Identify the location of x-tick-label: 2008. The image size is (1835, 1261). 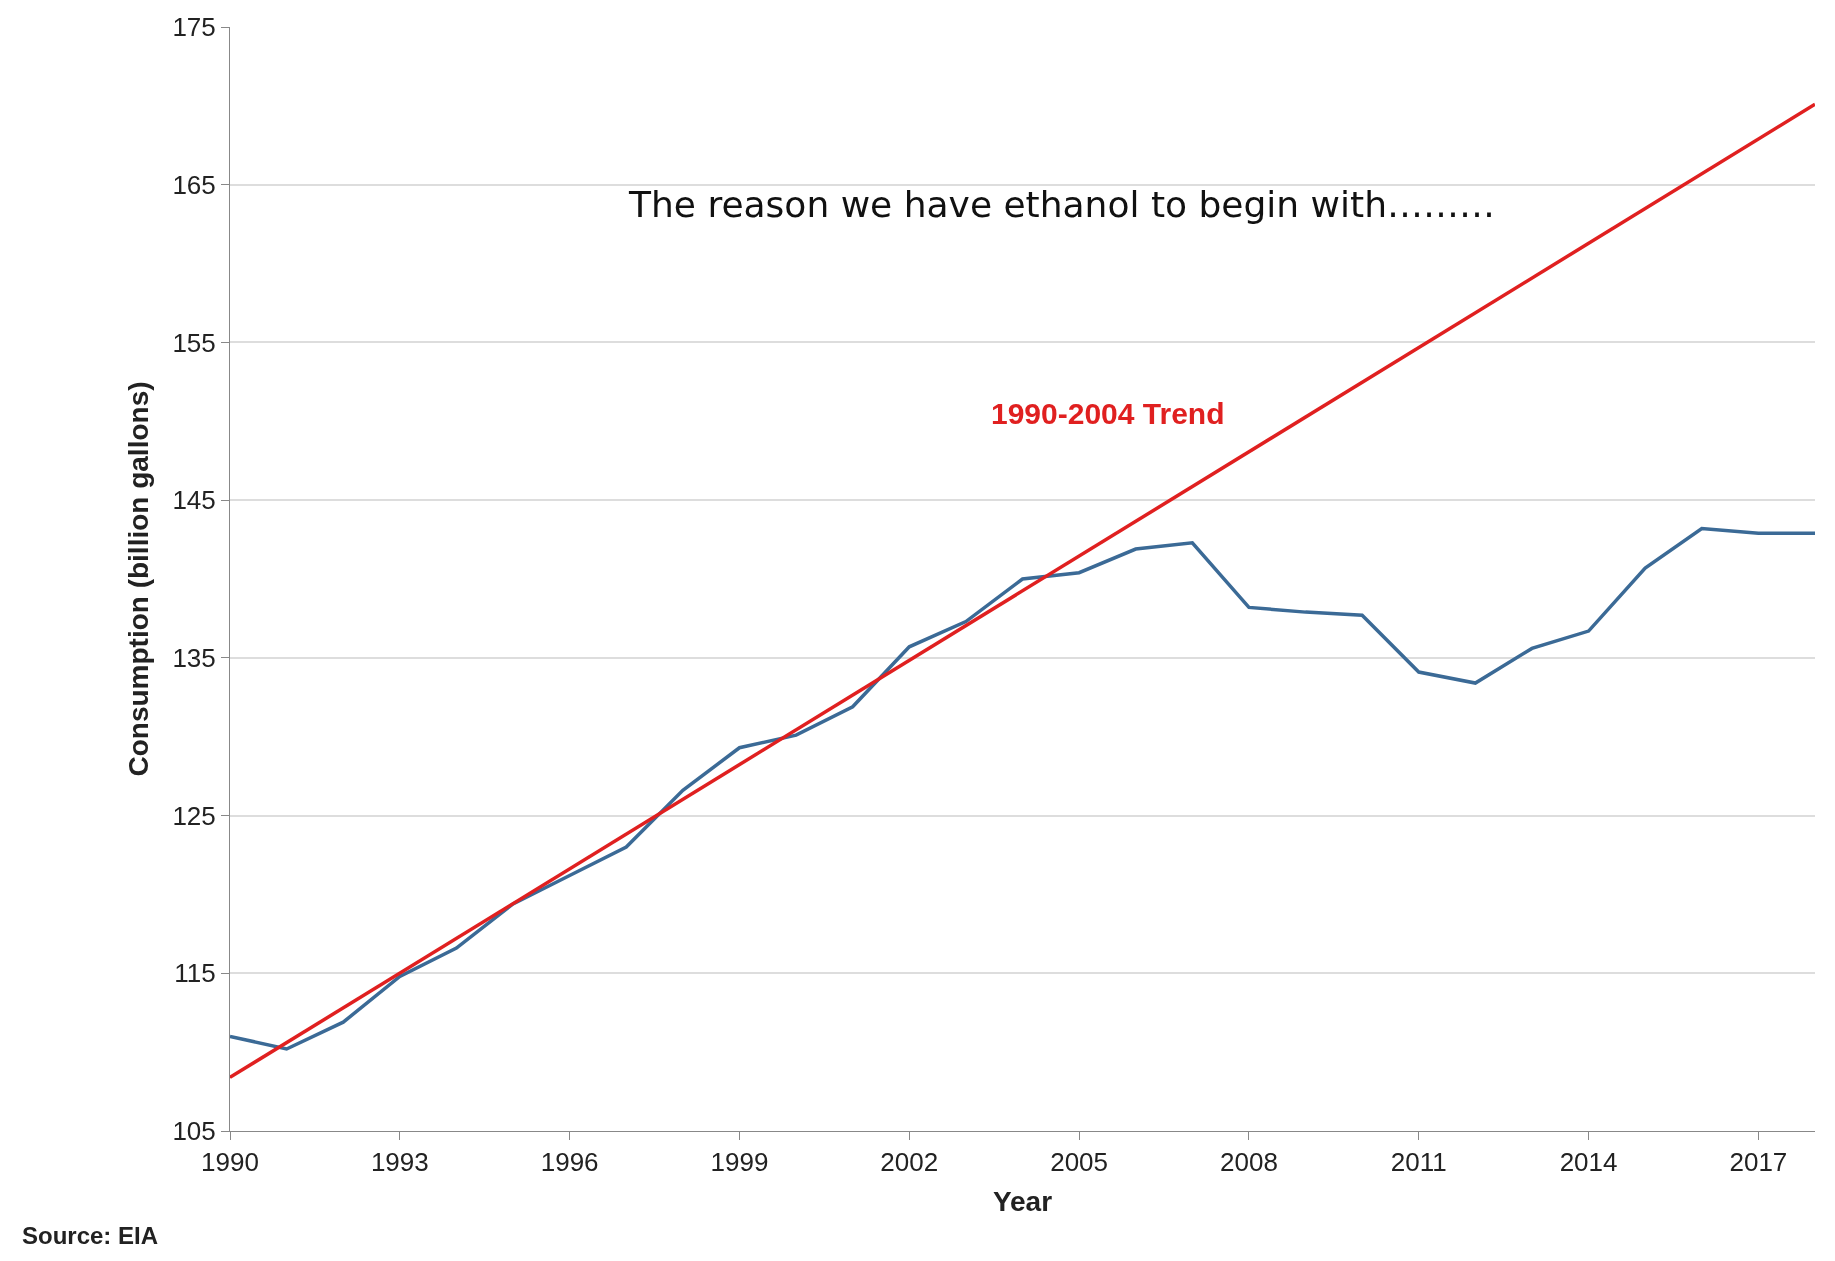
(1249, 1162).